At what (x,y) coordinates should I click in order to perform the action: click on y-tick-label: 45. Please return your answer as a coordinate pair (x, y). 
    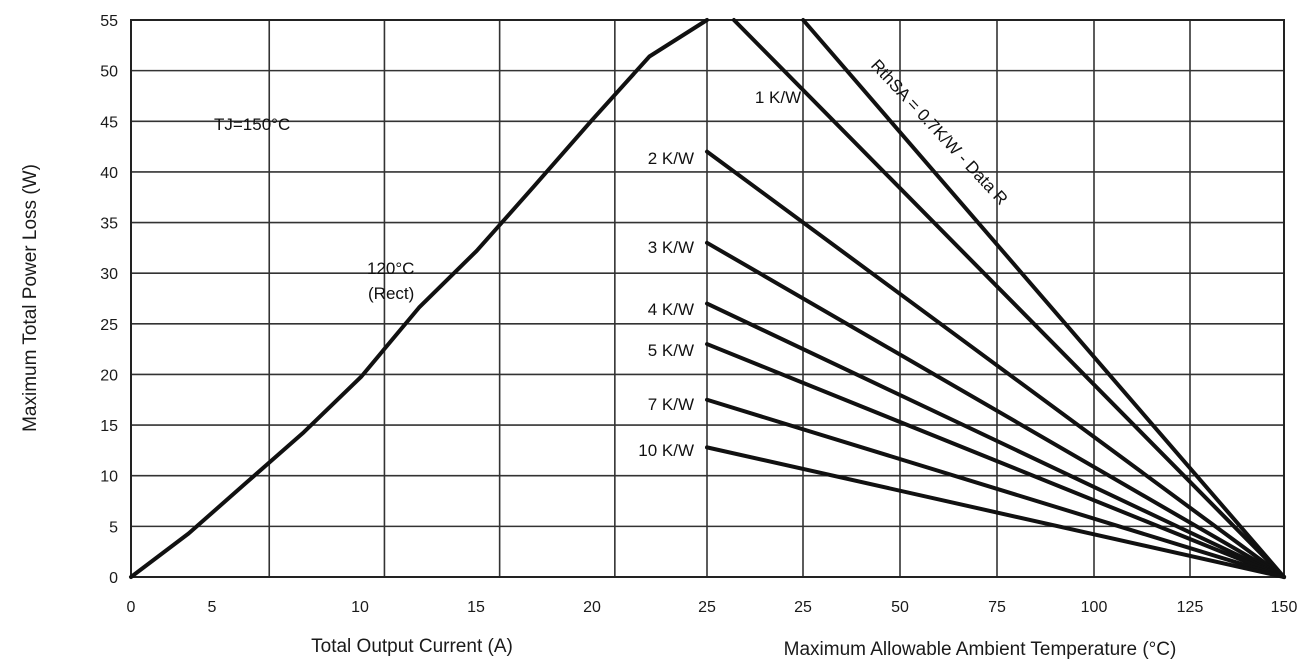
    Looking at the image, I should click on (109, 122).